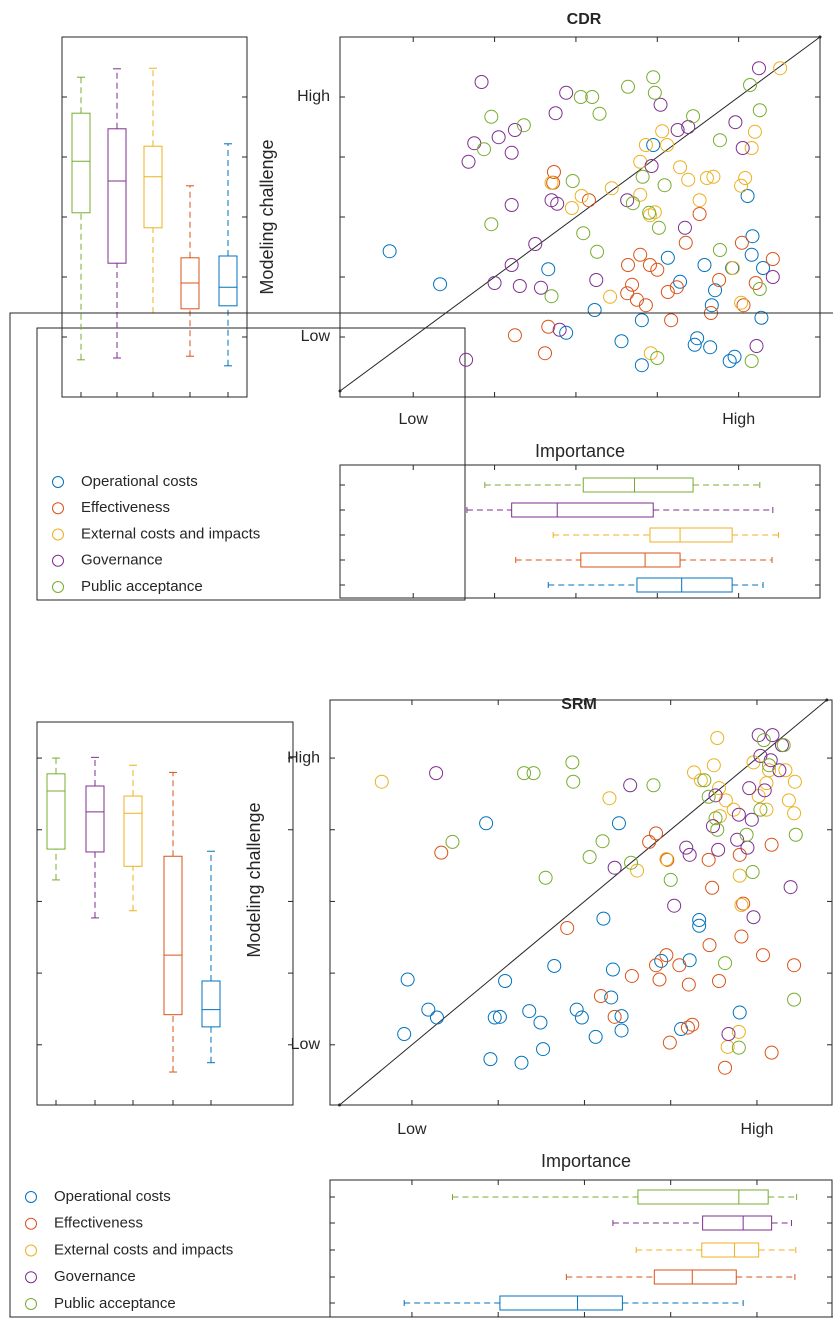 This screenshot has height=1318, width=833. Describe the element at coordinates (95, 1276) in the screenshot. I see `legend-label: Governance` at that location.